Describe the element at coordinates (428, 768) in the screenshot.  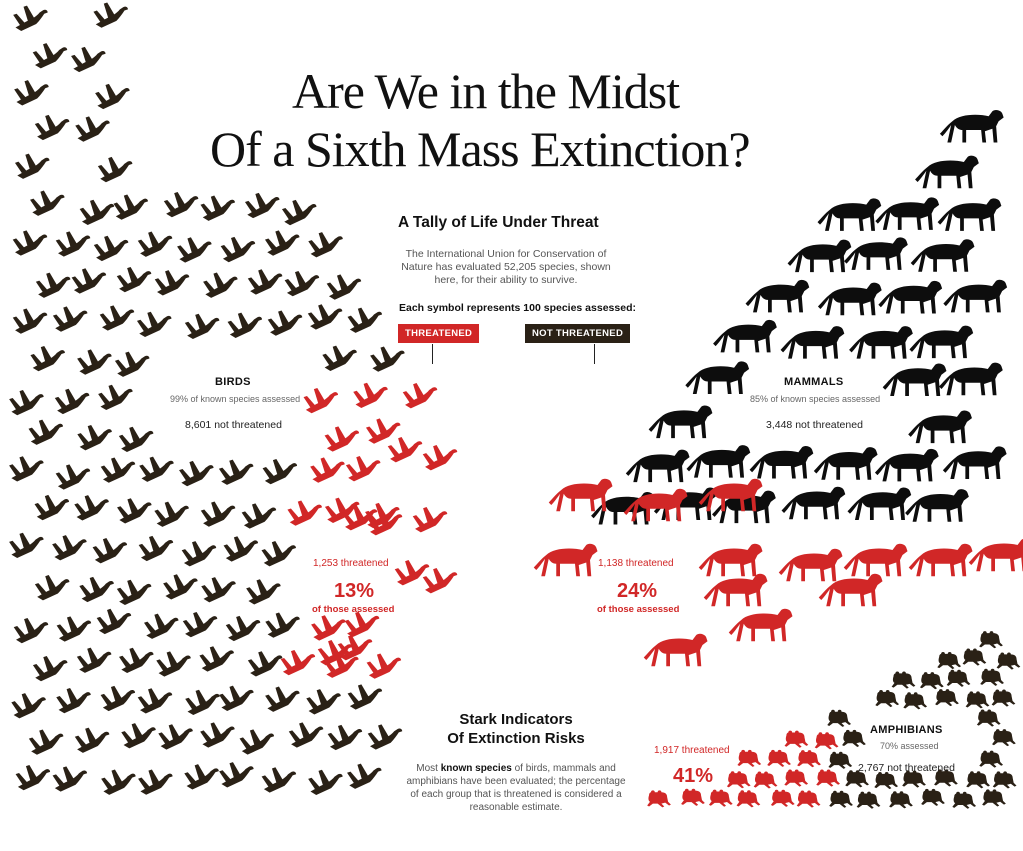
I see `stark-note-pre: Most` at that location.